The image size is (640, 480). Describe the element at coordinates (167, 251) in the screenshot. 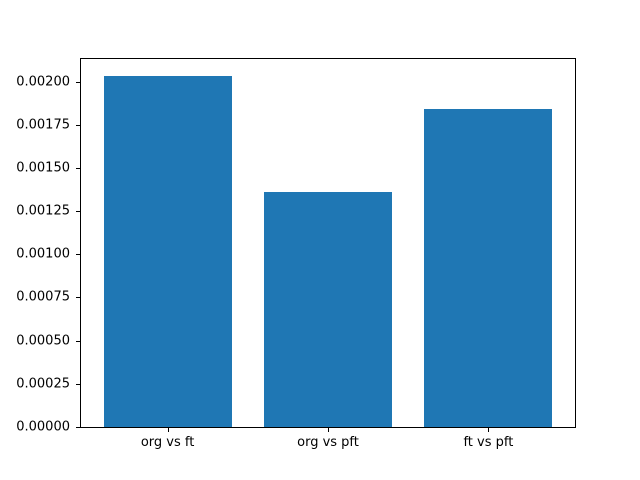

I see `bar-org-vs-ft` at that location.